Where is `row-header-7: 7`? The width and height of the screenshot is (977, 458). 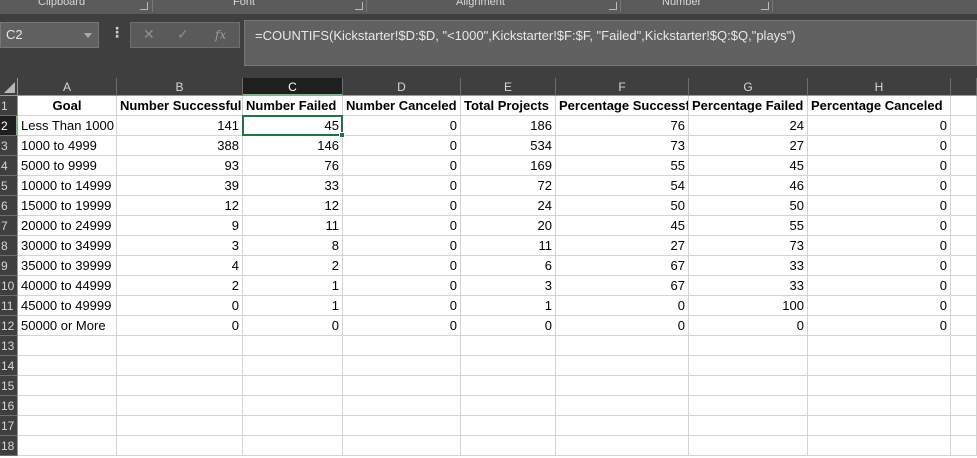 row-header-7: 7 is located at coordinates (9, 226).